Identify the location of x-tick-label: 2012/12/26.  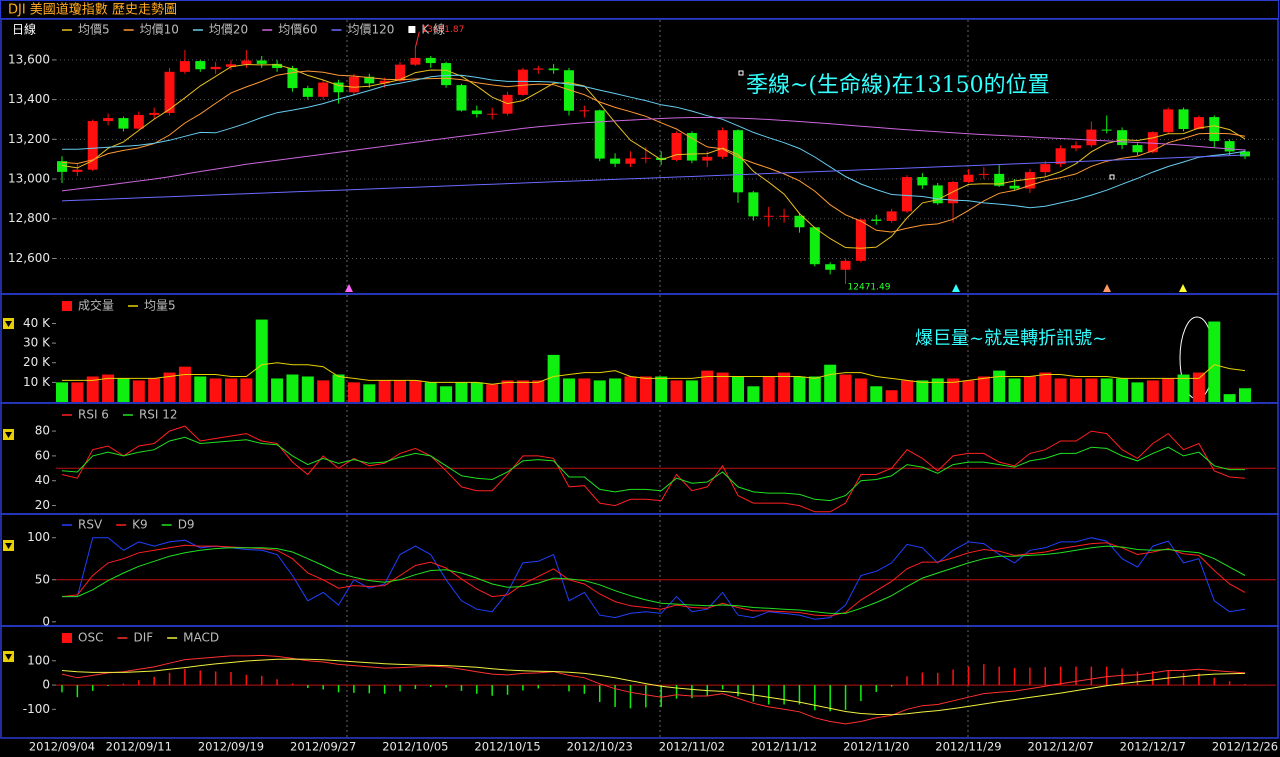
(1245, 747).